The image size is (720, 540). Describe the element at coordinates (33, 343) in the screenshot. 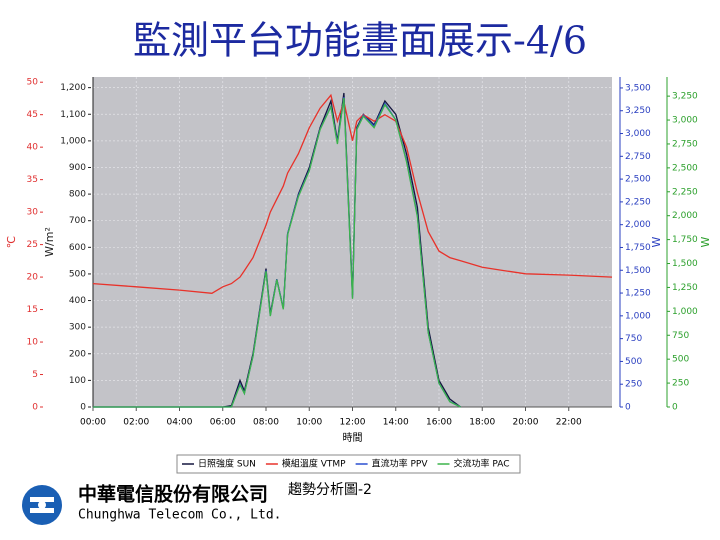

I see `y-tick-label: 10` at that location.